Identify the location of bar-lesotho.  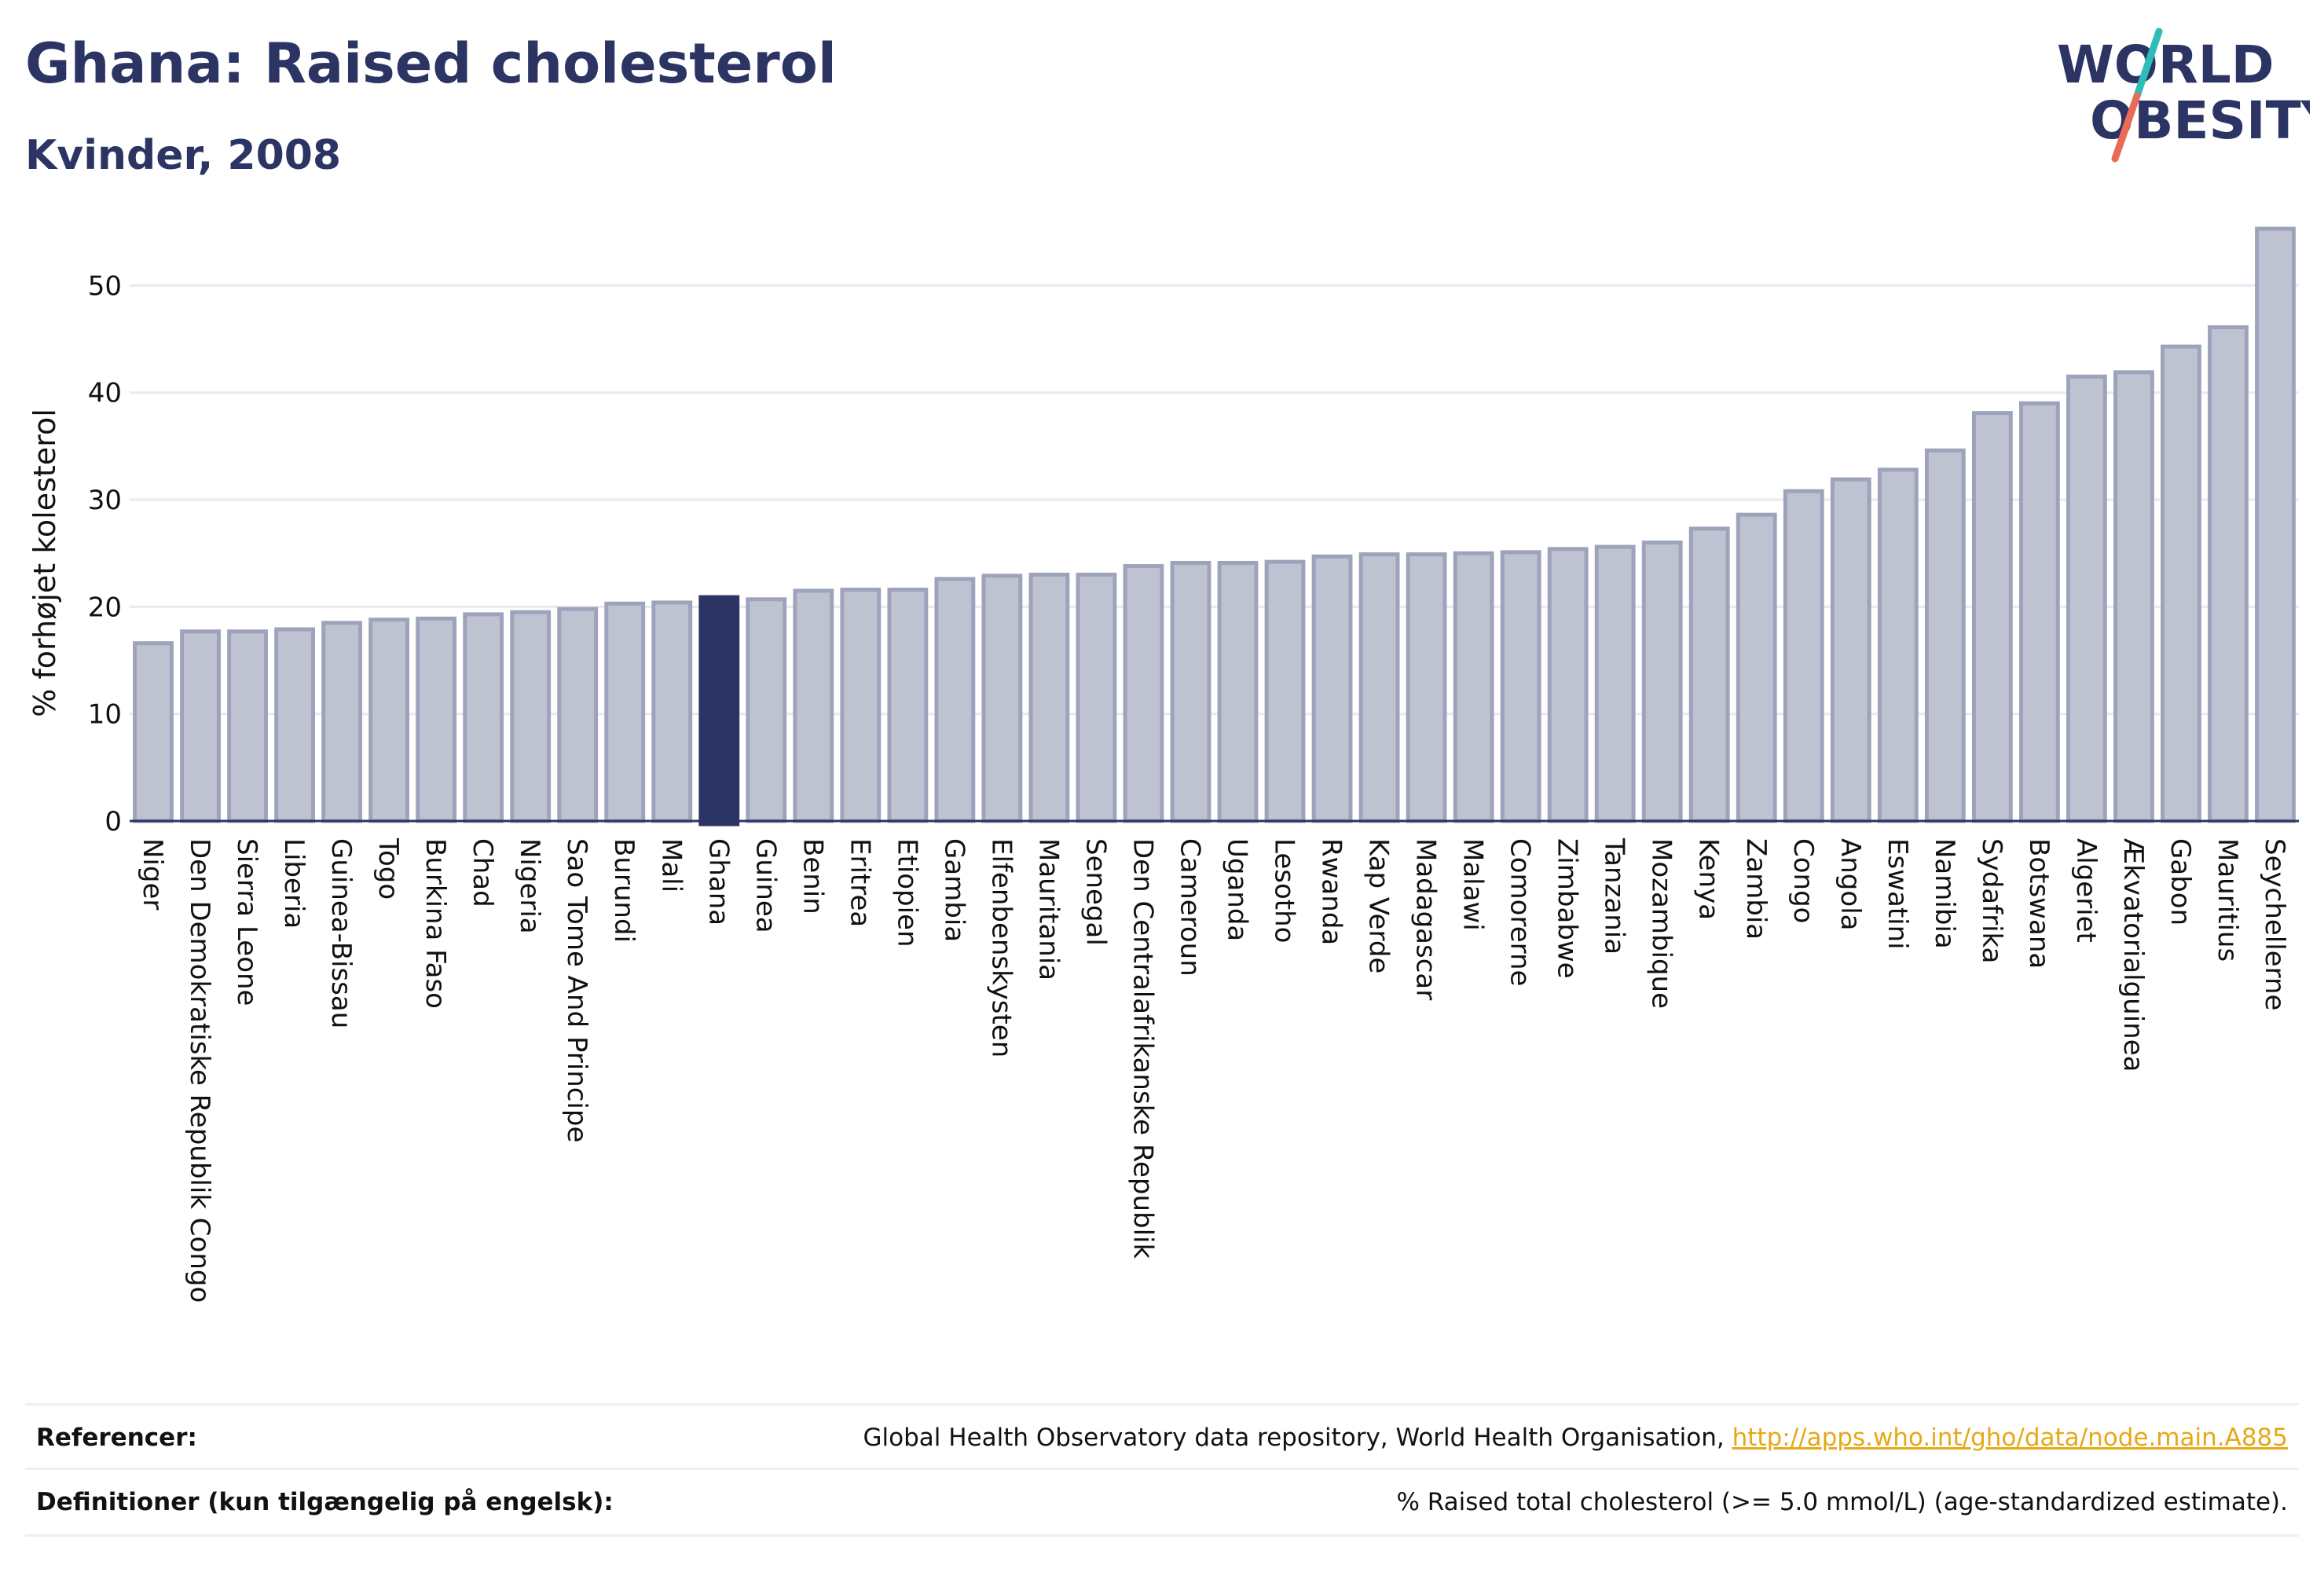
(1285, 691).